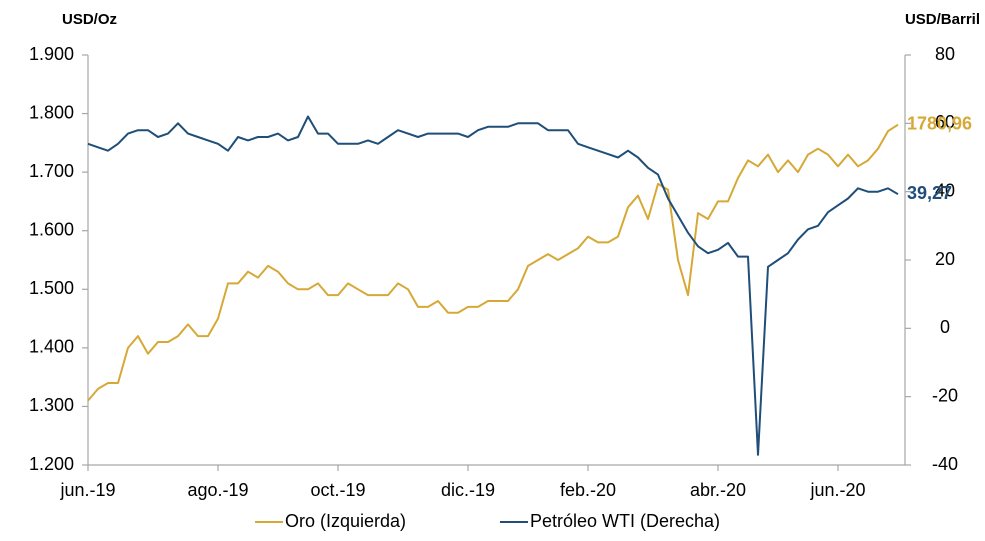 Image resolution: width=985 pixels, height=541 pixels. I want to click on x-tick-label: jun.-20, so click(837, 490).